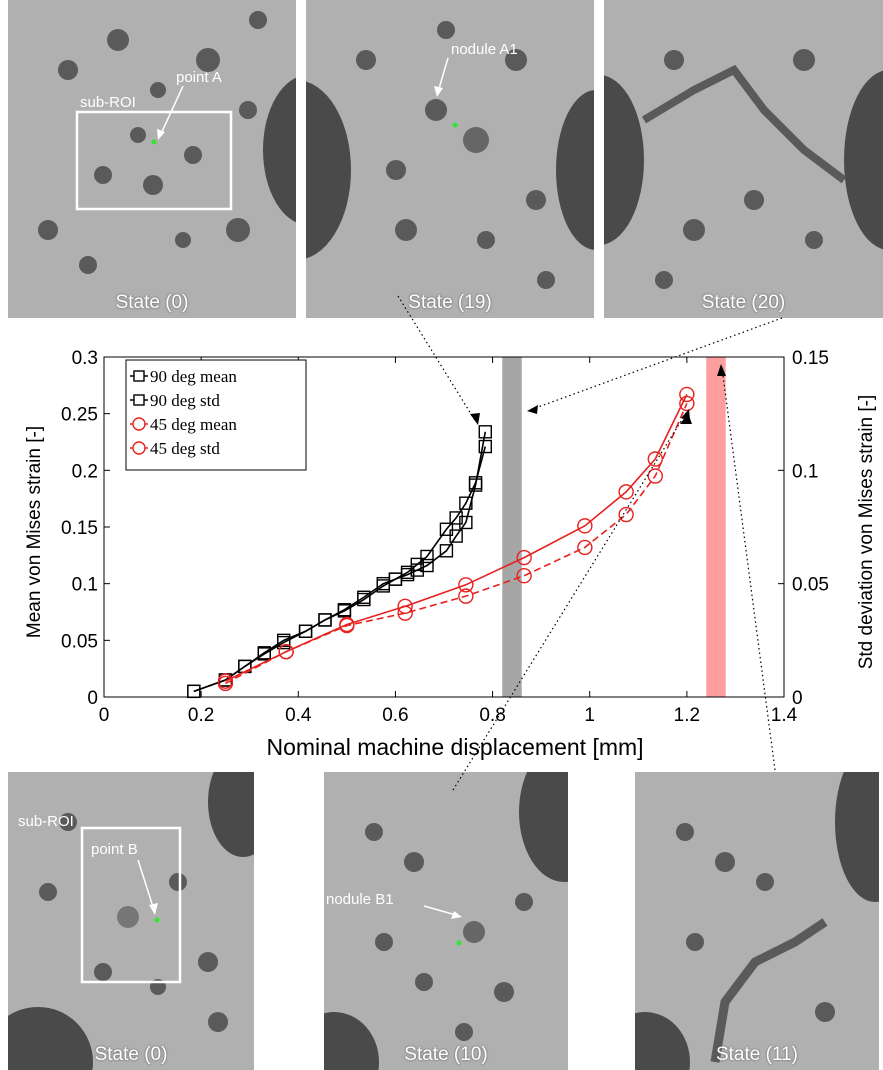 The width and height of the screenshot is (883, 1070). I want to click on top-panel-state-19: nodule A1 State (19), so click(450, 159).